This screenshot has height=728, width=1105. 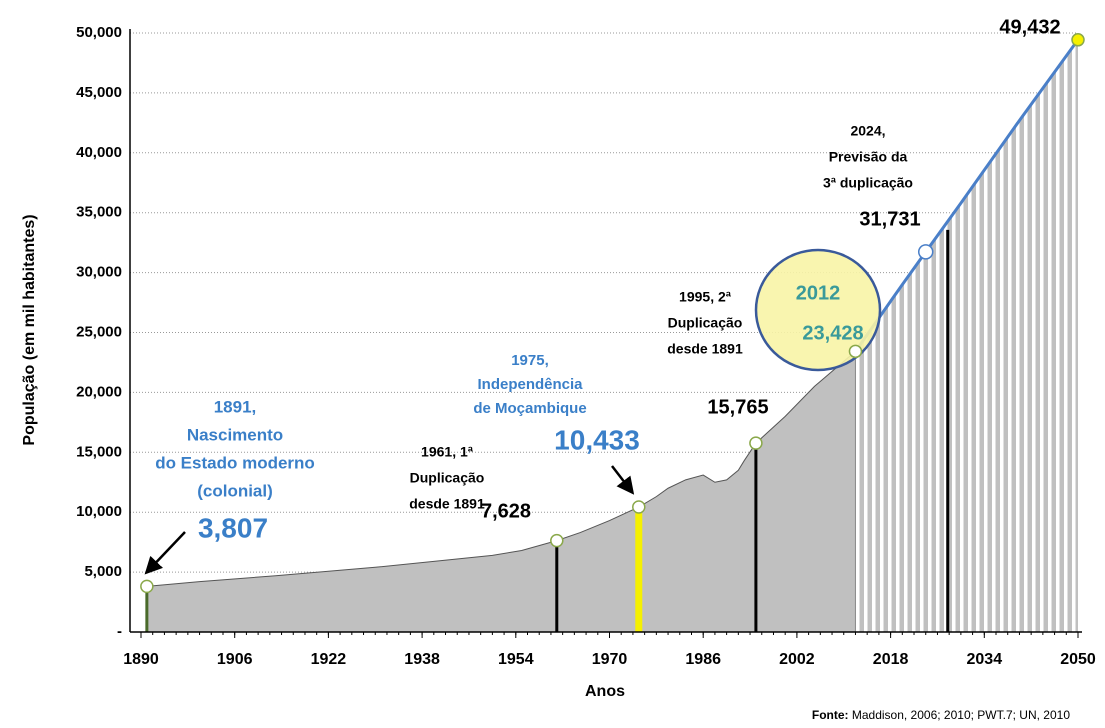 What do you see at coordinates (235, 462) in the screenshot?
I see `annotation: do Estado moderno` at bounding box center [235, 462].